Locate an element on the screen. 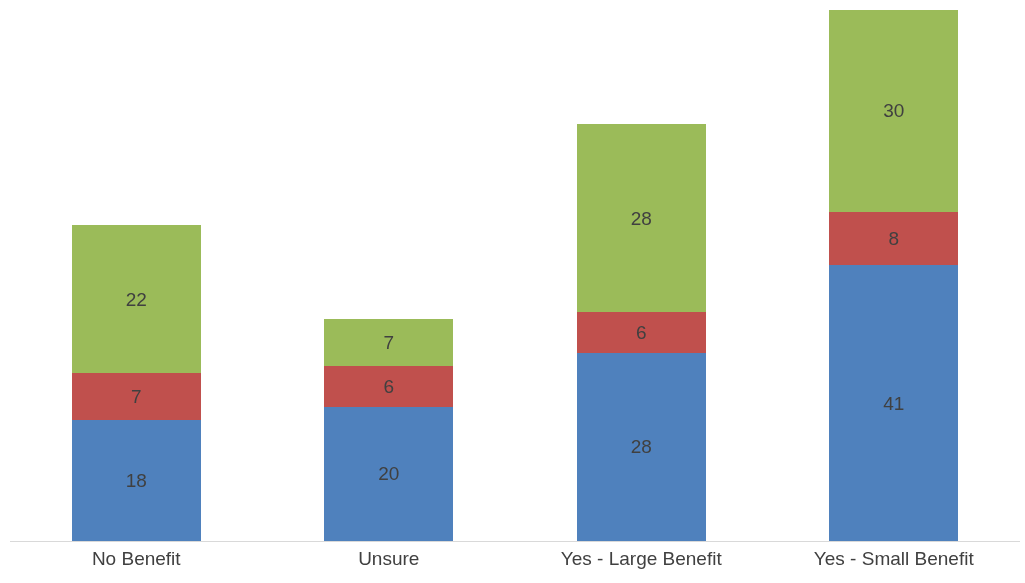 The height and width of the screenshot is (583, 1025). x-tick-label: No Benefit is located at coordinates (136, 558).